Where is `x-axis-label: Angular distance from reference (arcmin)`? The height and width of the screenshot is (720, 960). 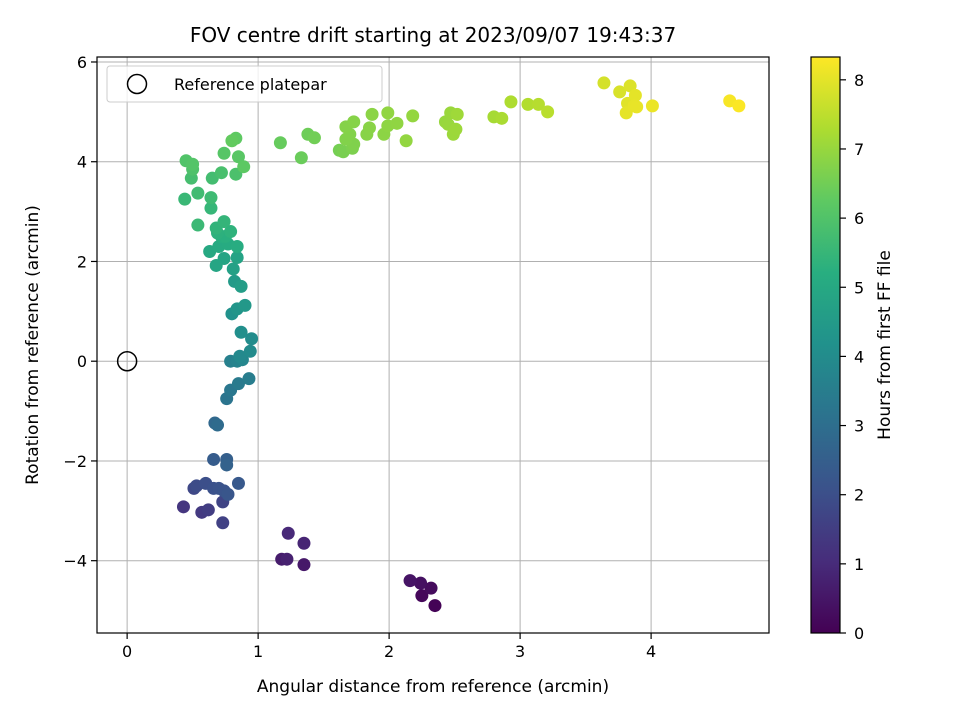
x-axis-label: Angular distance from reference (arcmin) is located at coordinates (433, 687).